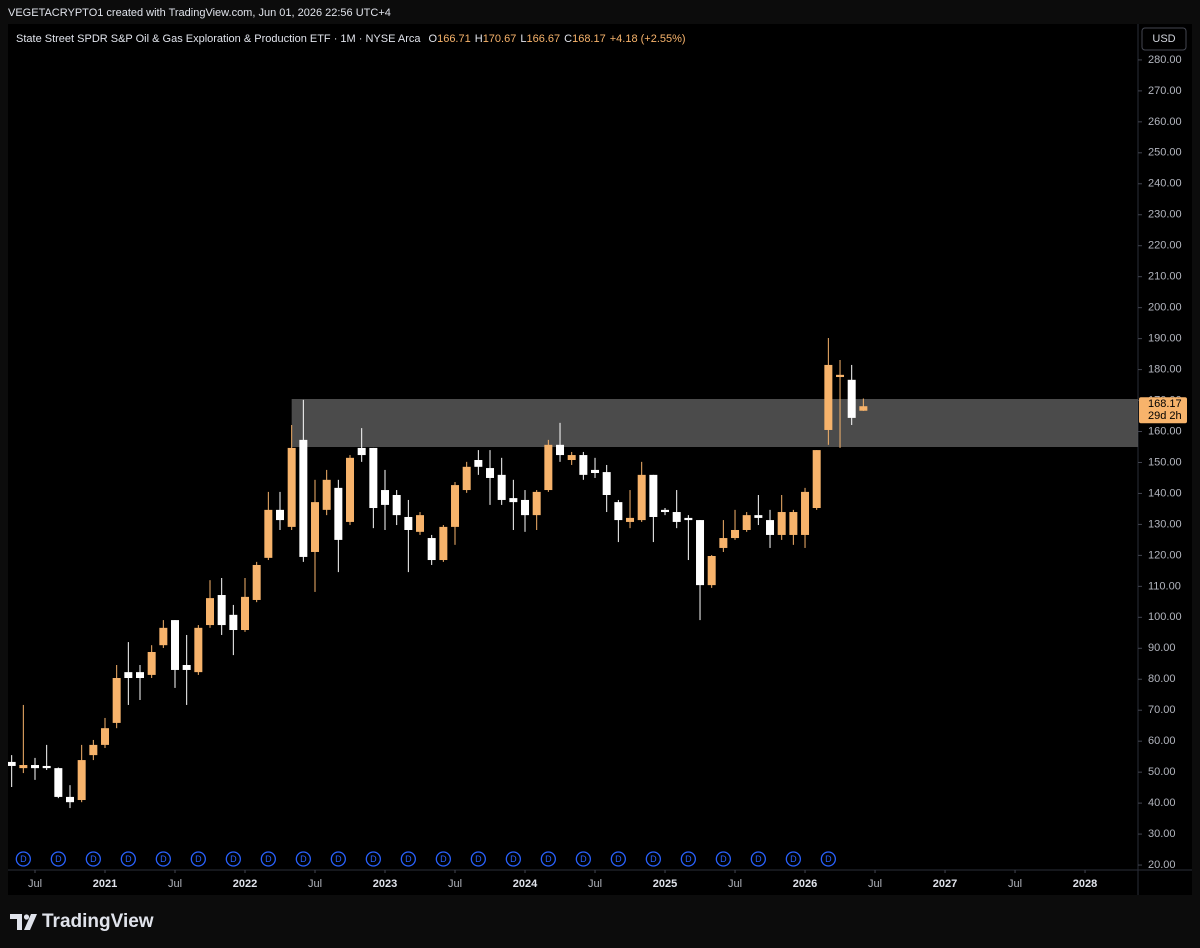 This screenshot has width=1200, height=948. Describe the element at coordinates (1162, 865) in the screenshot. I see `y-tick-label: 20.00` at that location.